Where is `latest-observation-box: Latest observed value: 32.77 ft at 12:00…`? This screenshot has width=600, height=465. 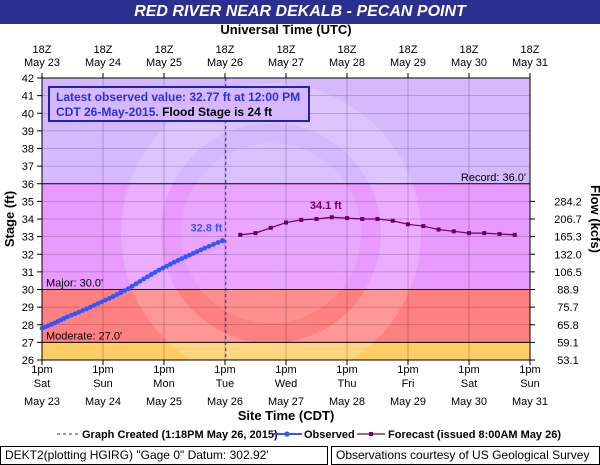
latest-observation-box: Latest observed value: 32.77 ft at 12:00… is located at coordinates (179, 104).